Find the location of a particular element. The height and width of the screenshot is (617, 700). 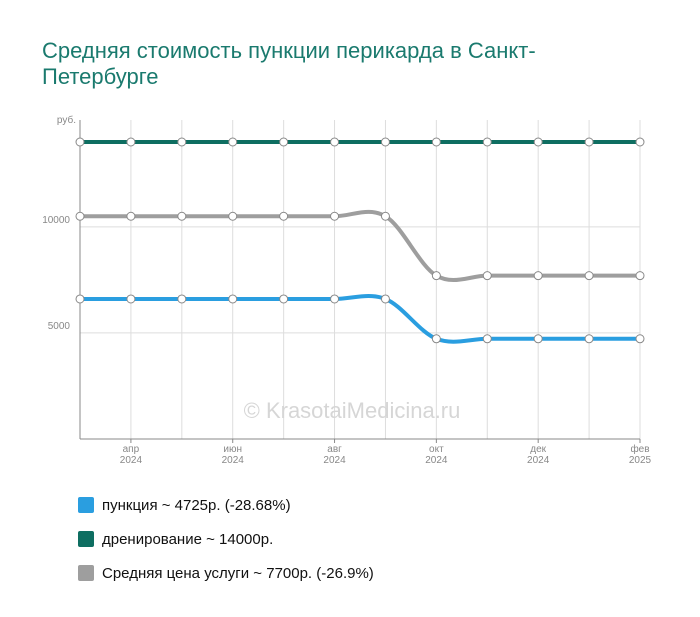

x-tick-label-month: фев is located at coordinates (639, 449).